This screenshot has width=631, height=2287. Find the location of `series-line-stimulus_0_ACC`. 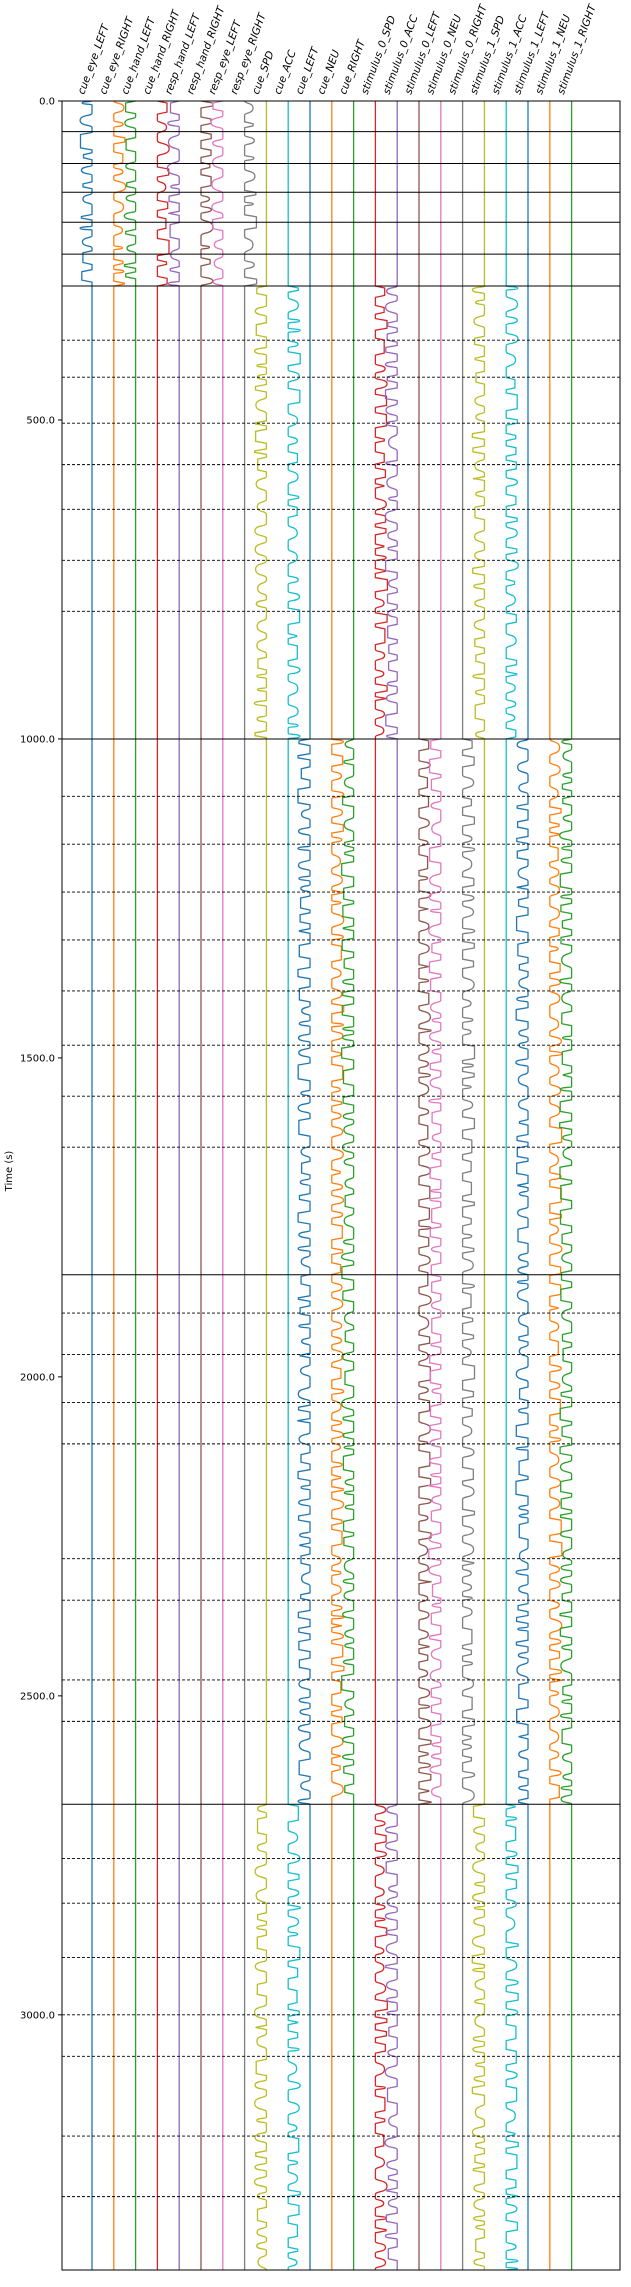

series-line-stimulus_0_ACC is located at coordinates (391, 1185).